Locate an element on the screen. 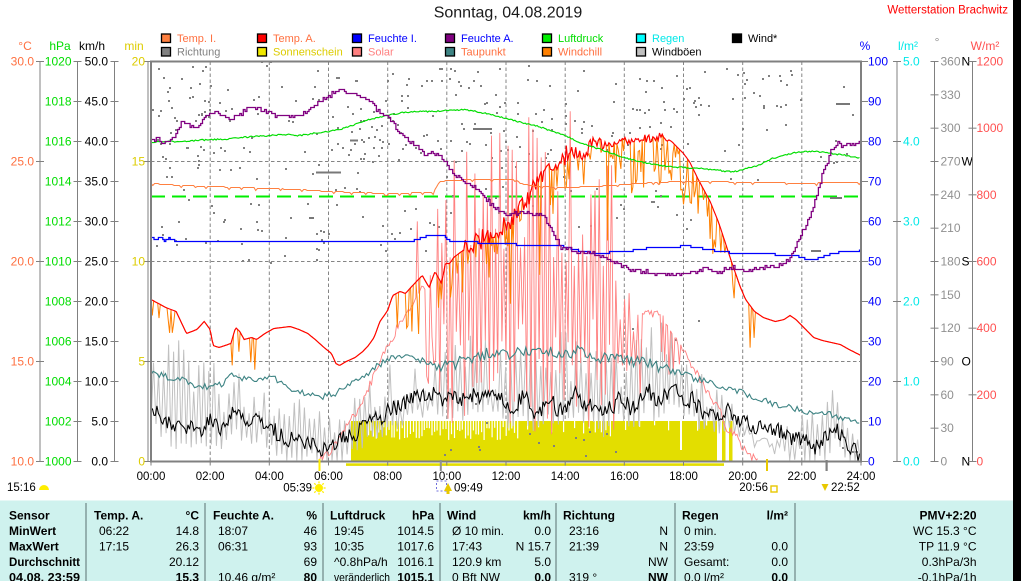 The height and width of the screenshot is (586, 1021). svg-text: Richtung is located at coordinates (589, 516).